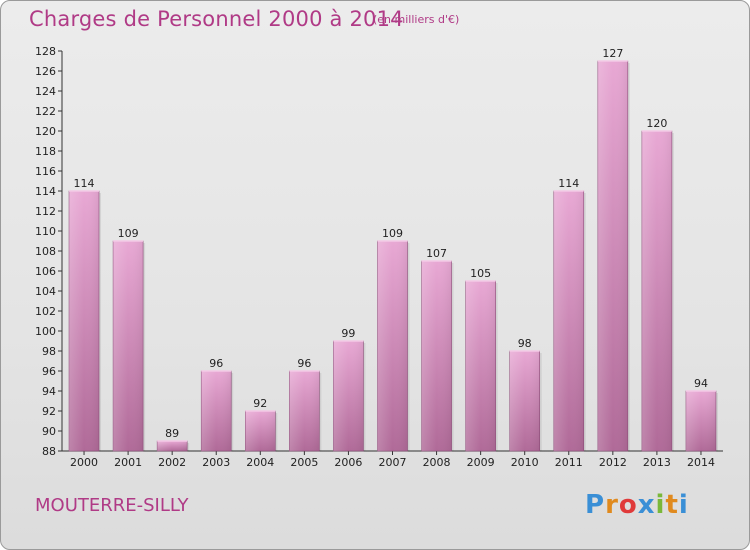  Describe the element at coordinates (701, 383) in the screenshot. I see `data-label: 94` at that location.